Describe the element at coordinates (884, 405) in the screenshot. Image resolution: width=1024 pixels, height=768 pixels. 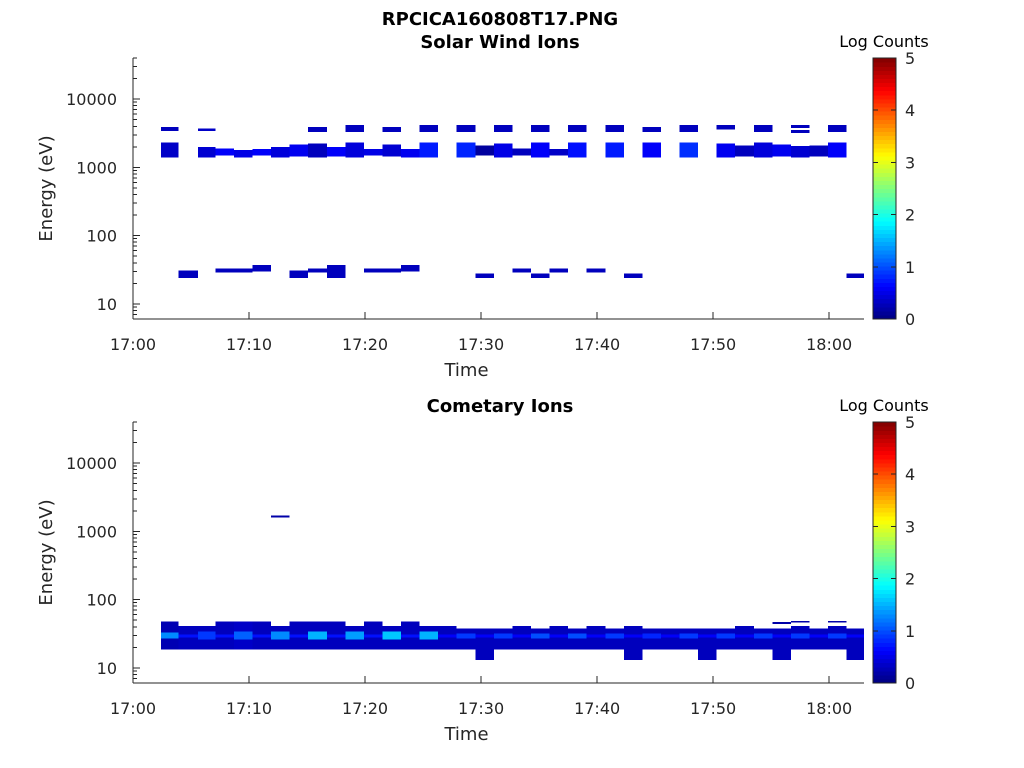
I see `colorbar-label: Log Counts` at that location.